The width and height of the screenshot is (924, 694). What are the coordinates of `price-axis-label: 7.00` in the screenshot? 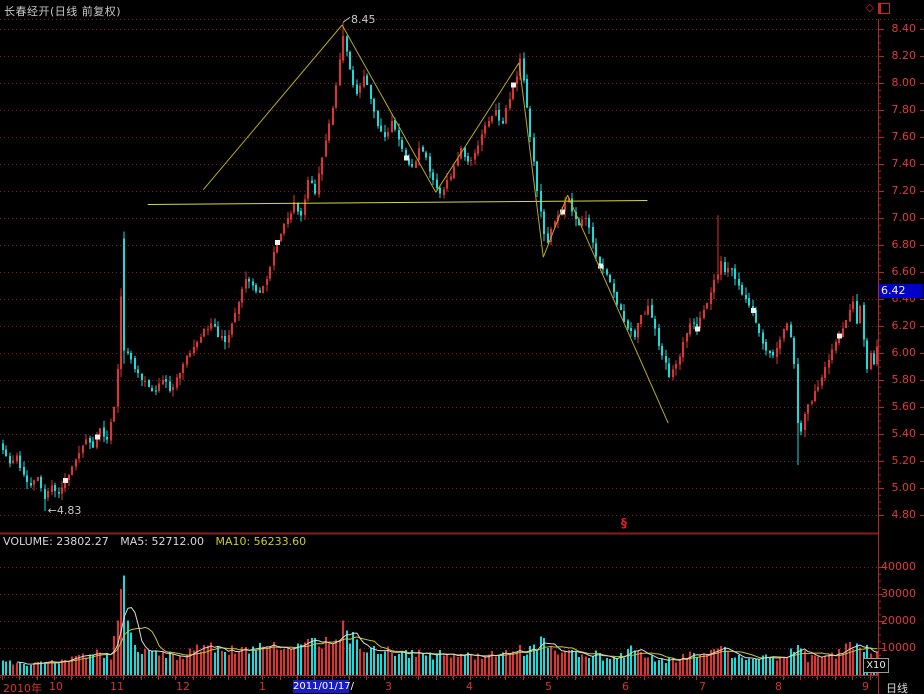 It's located at (904, 217).